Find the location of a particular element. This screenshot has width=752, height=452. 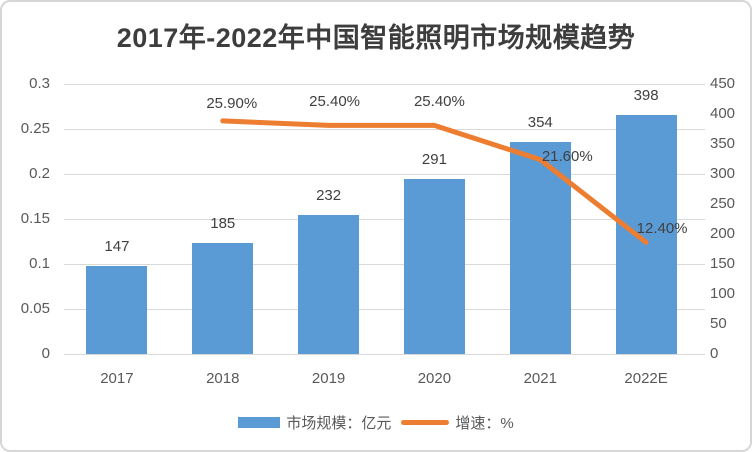

right-axis-tick-label: 400 is located at coordinates (723, 113).